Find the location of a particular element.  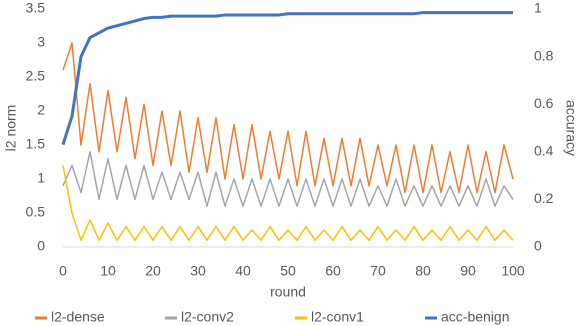

x-tick-label: 80 is located at coordinates (423, 271).